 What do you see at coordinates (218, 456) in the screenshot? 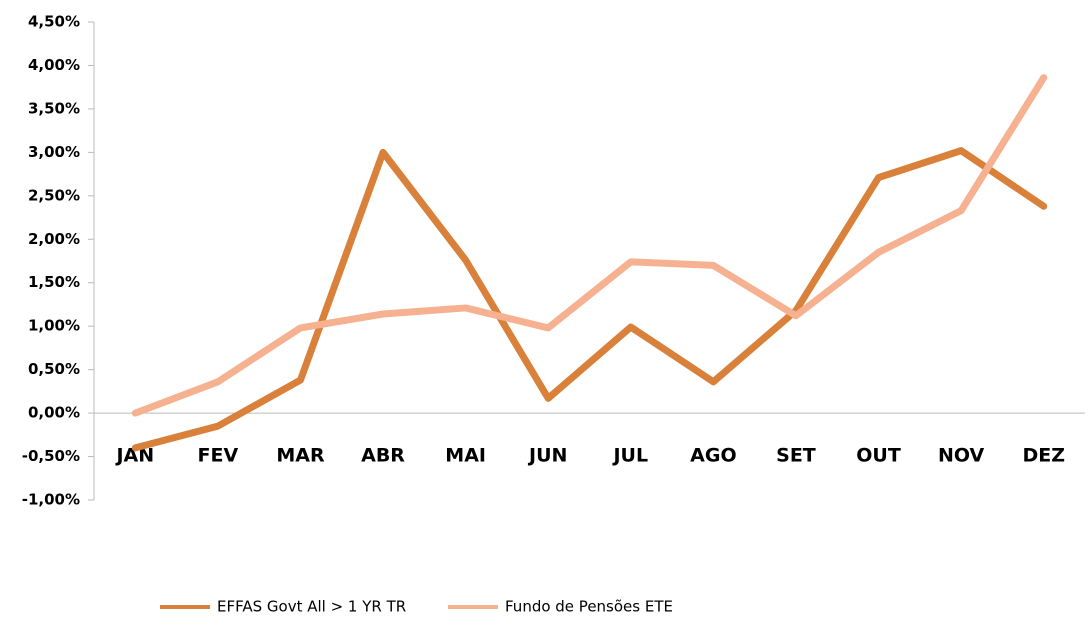
I see `x-tick-label: FEV` at bounding box center [218, 456].